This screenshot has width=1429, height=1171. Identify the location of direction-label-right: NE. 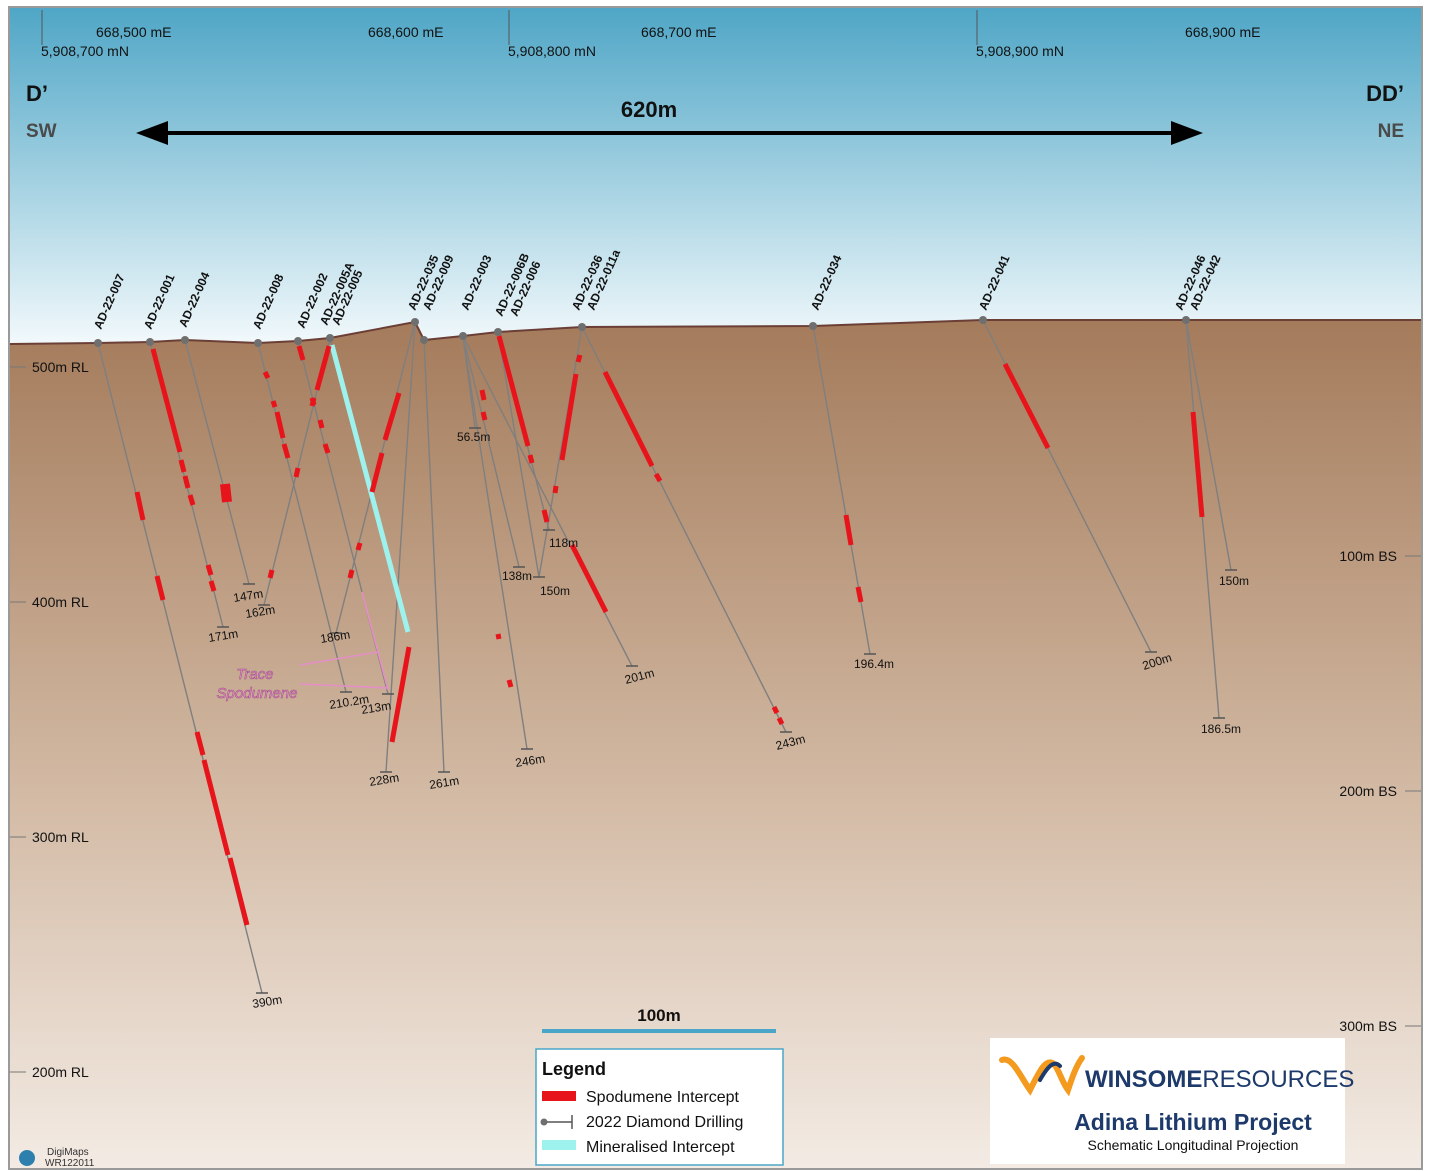
(1391, 131).